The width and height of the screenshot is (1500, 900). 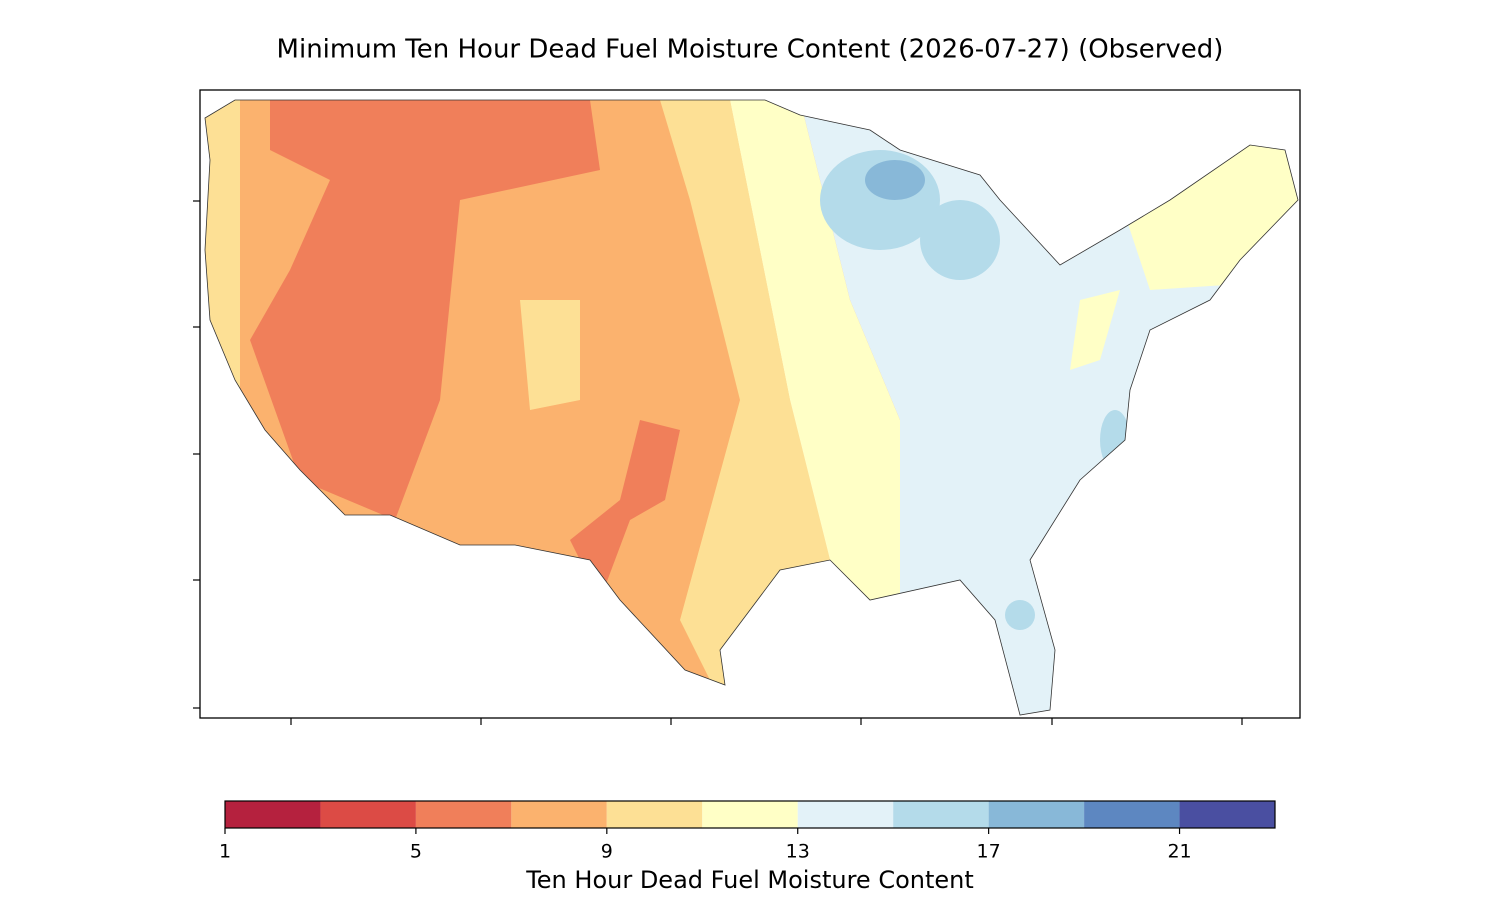 What do you see at coordinates (416, 852) in the screenshot?
I see `colorbar-tick-label: 5` at bounding box center [416, 852].